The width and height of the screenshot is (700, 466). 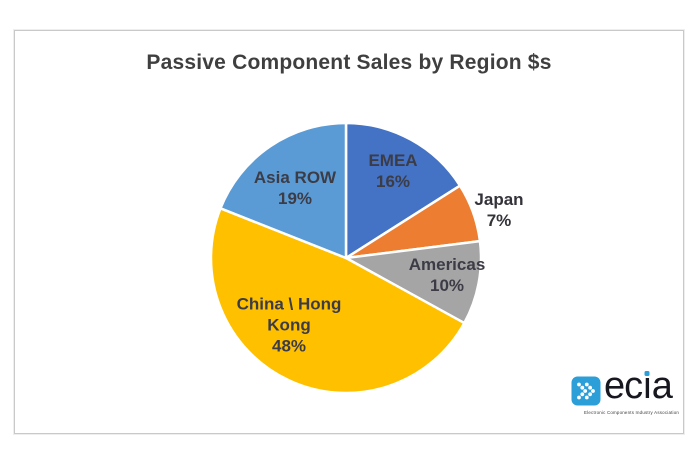 I want to click on ecia-dots-icon, so click(x=586, y=391).